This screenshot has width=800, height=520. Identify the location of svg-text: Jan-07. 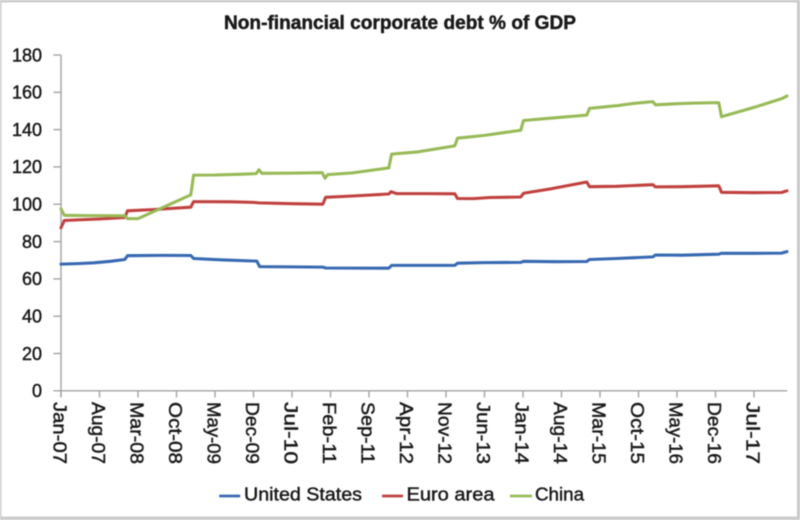
(60, 433).